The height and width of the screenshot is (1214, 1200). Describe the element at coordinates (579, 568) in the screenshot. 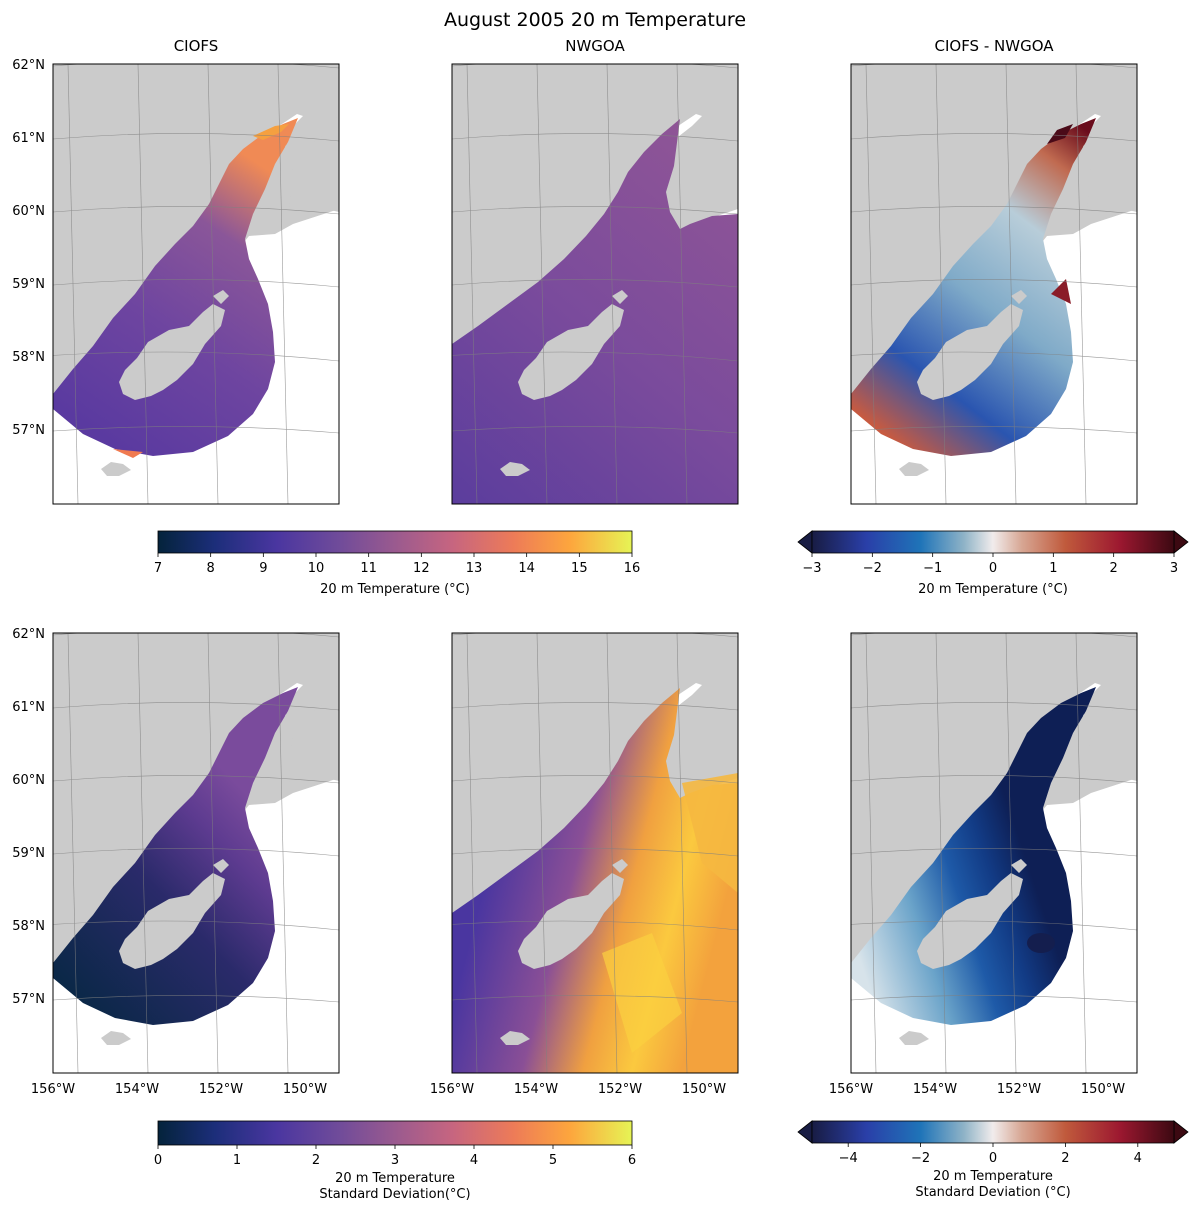

I see `colorbar-tick-label: 15` at that location.